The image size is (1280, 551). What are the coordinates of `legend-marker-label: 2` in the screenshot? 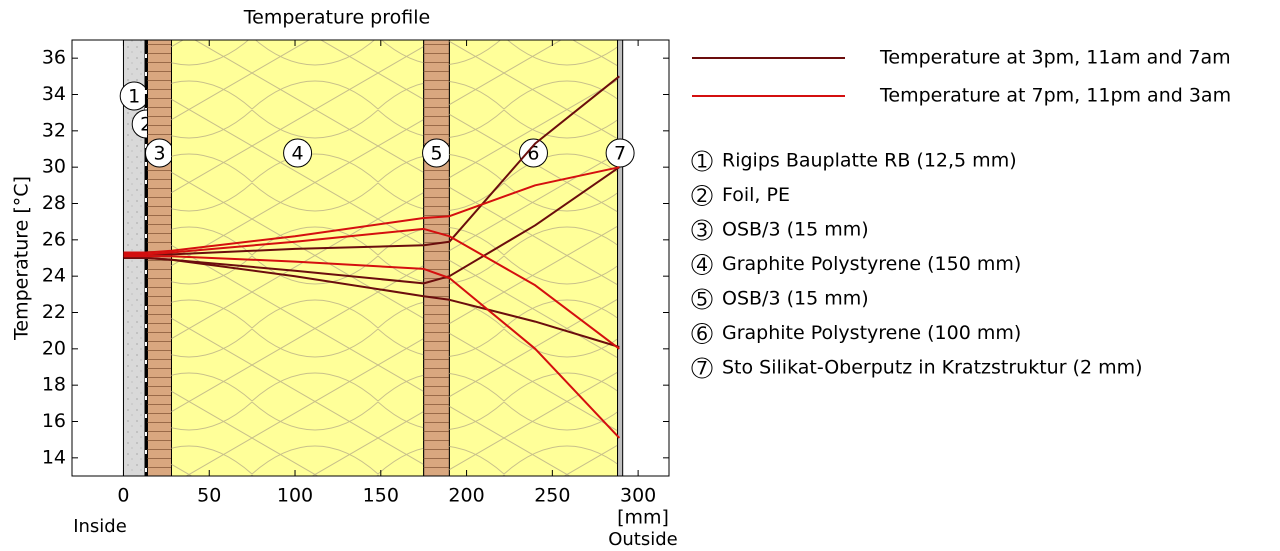 It's located at (702, 196).